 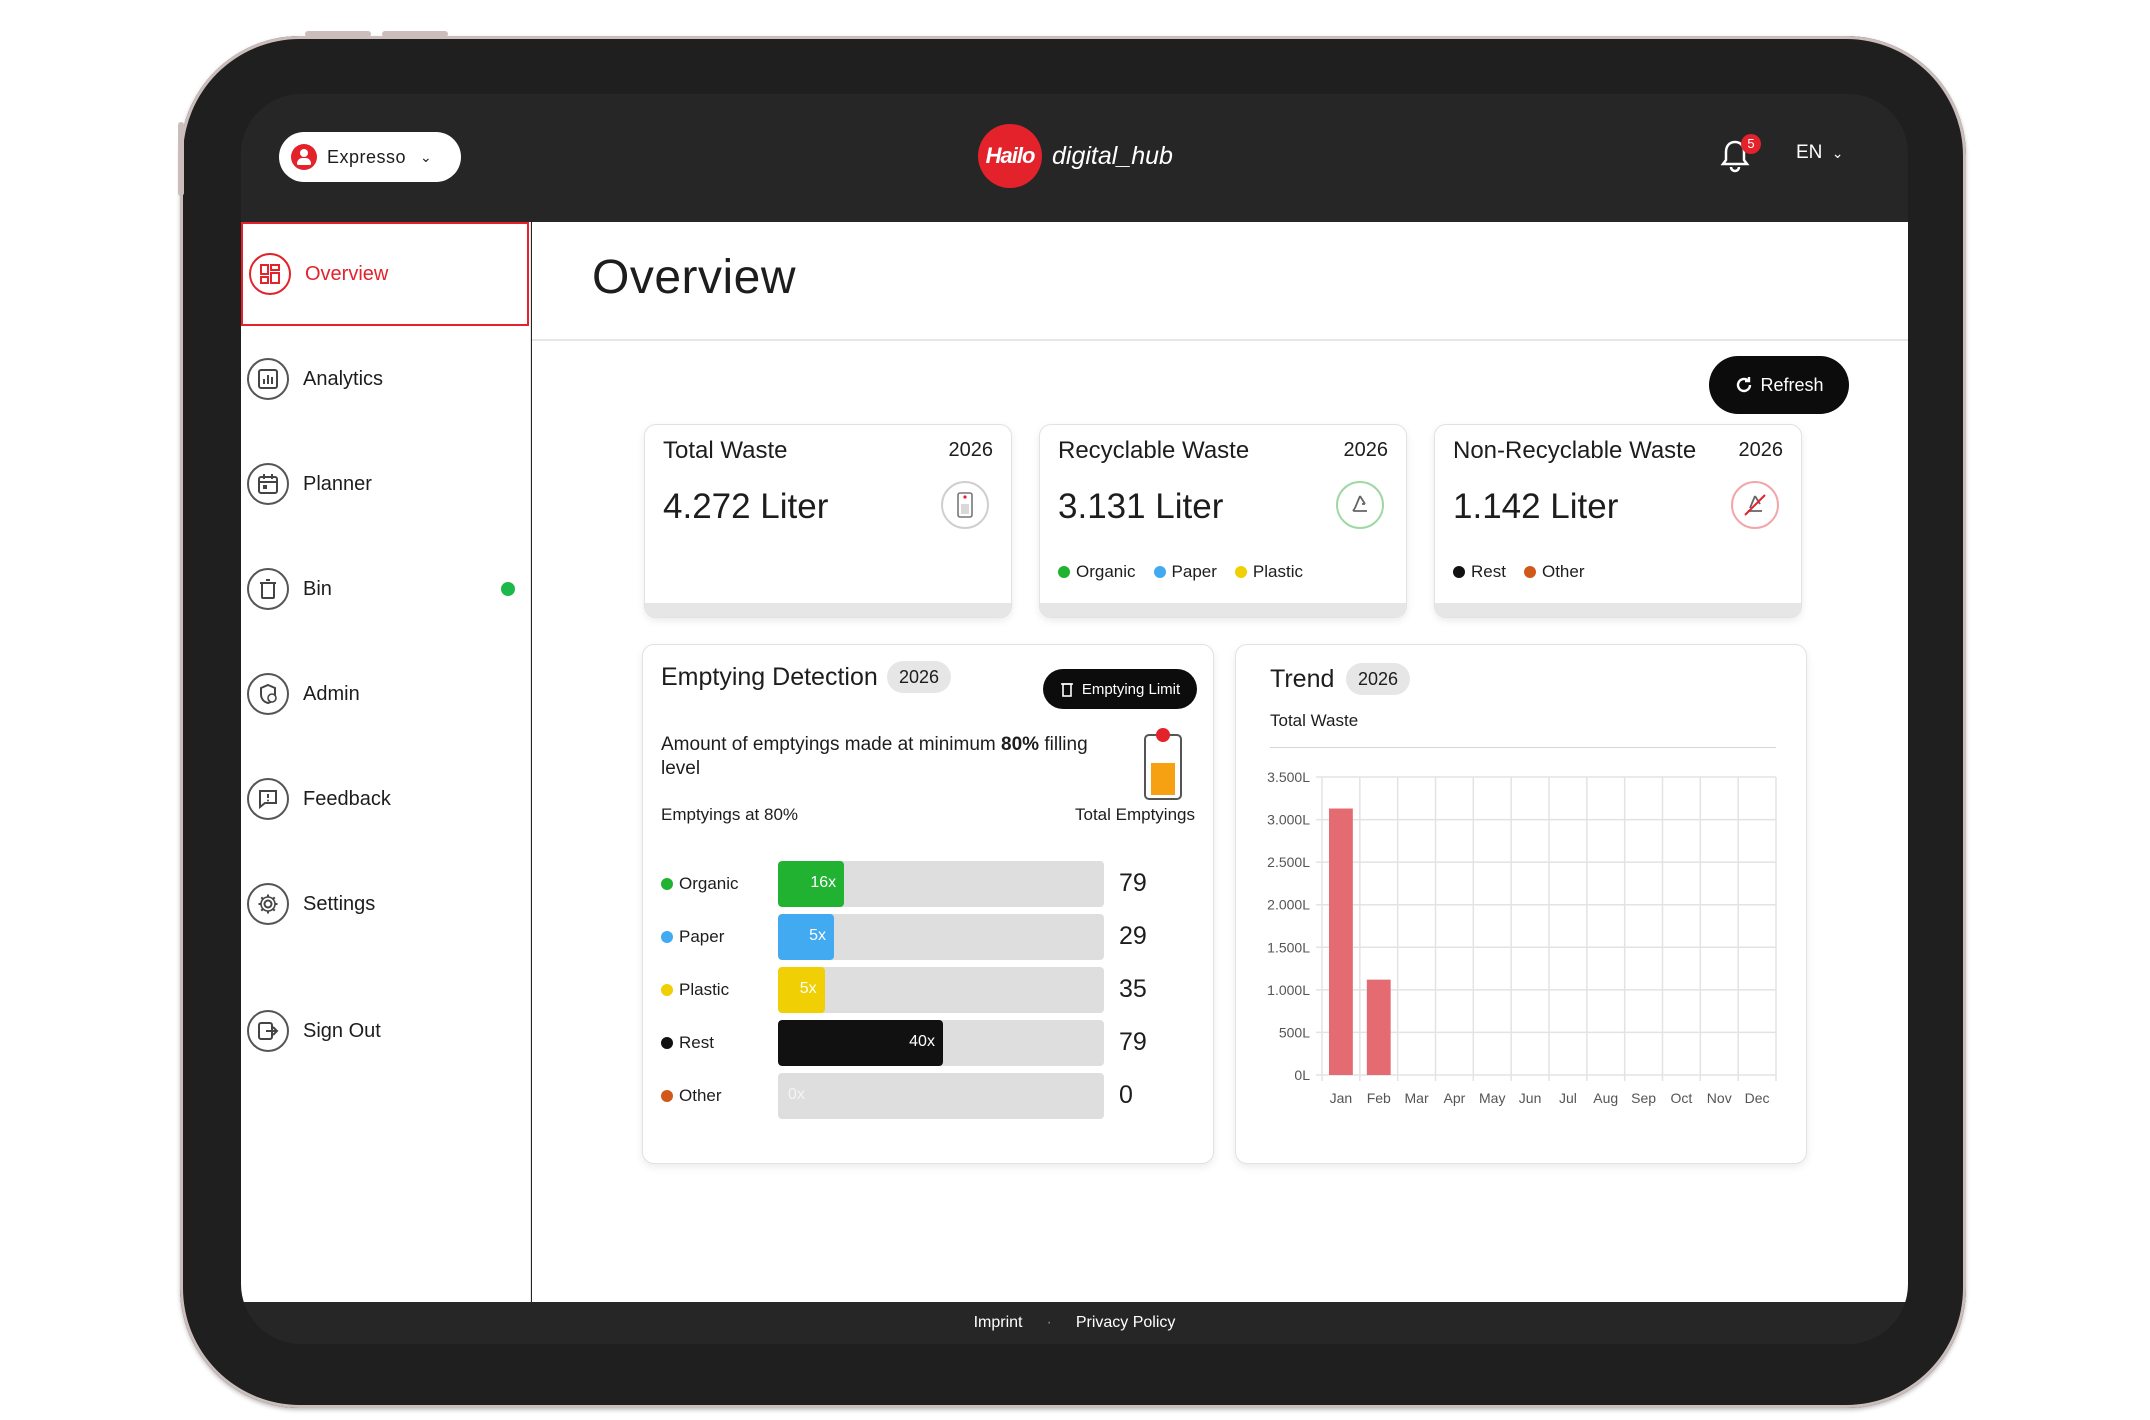 I want to click on dashboard-icon, so click(x=270, y=274).